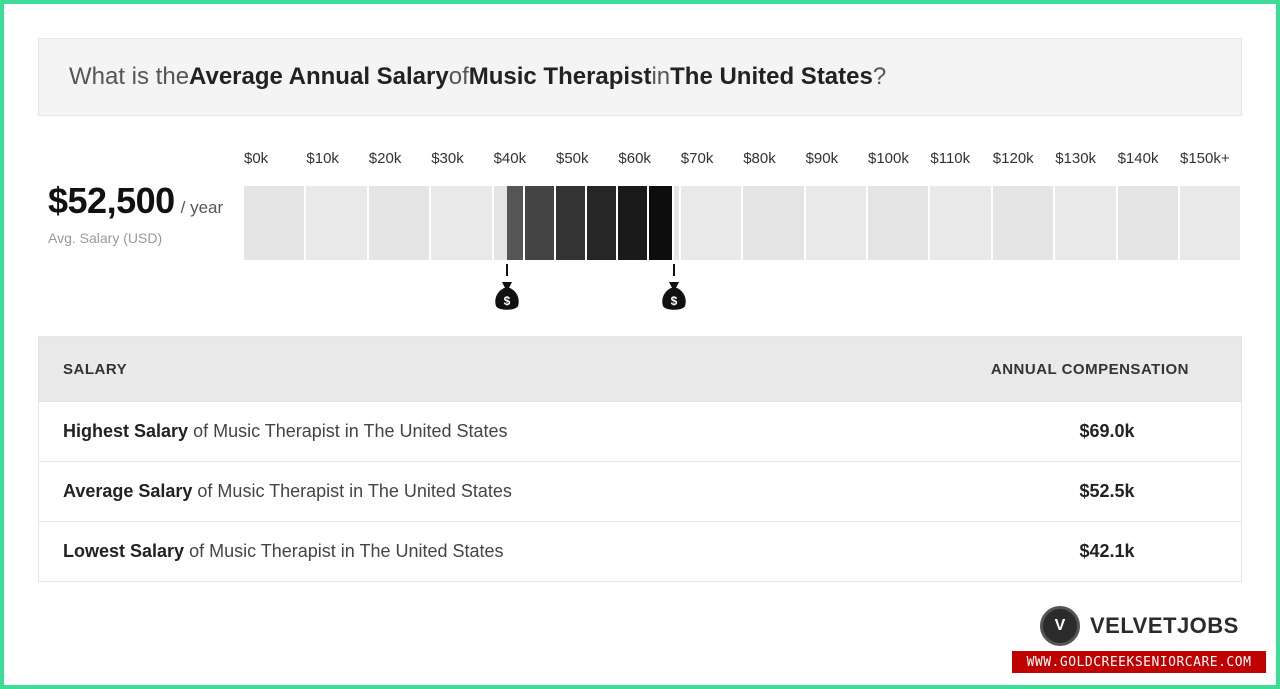  What do you see at coordinates (1013, 158) in the screenshot?
I see `x-tick-label: $120k` at bounding box center [1013, 158].